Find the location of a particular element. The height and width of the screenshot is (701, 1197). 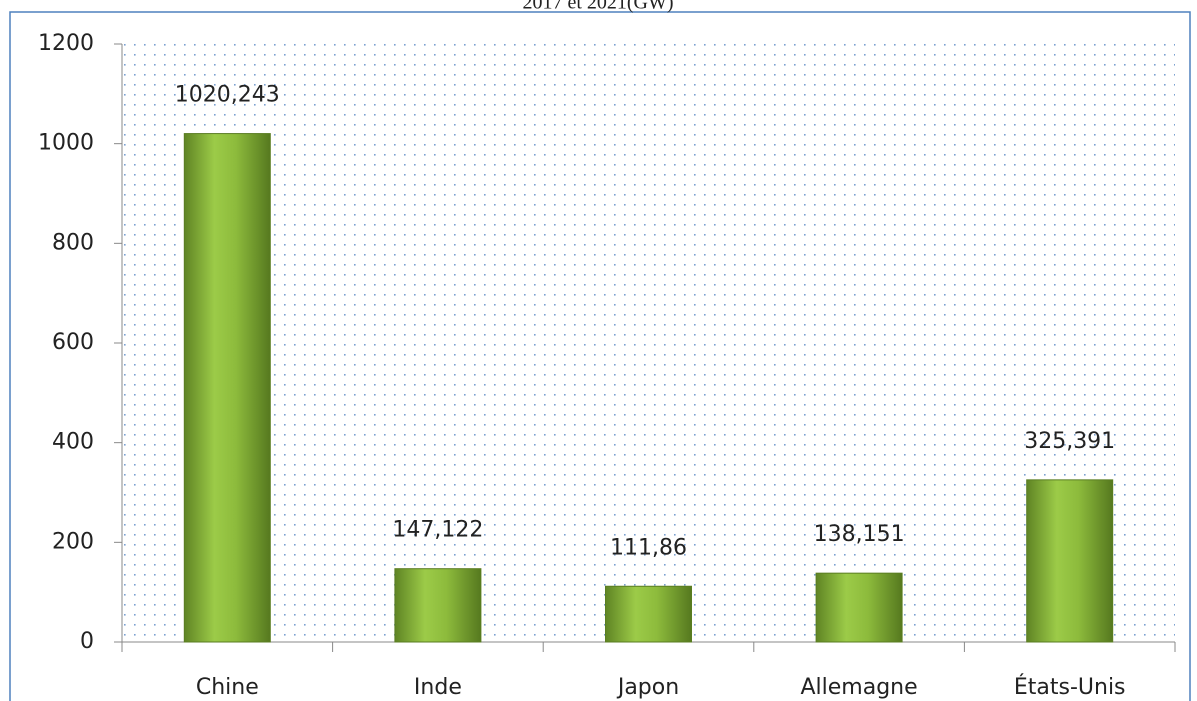

y-tick-label: 400 is located at coordinates (73, 442).